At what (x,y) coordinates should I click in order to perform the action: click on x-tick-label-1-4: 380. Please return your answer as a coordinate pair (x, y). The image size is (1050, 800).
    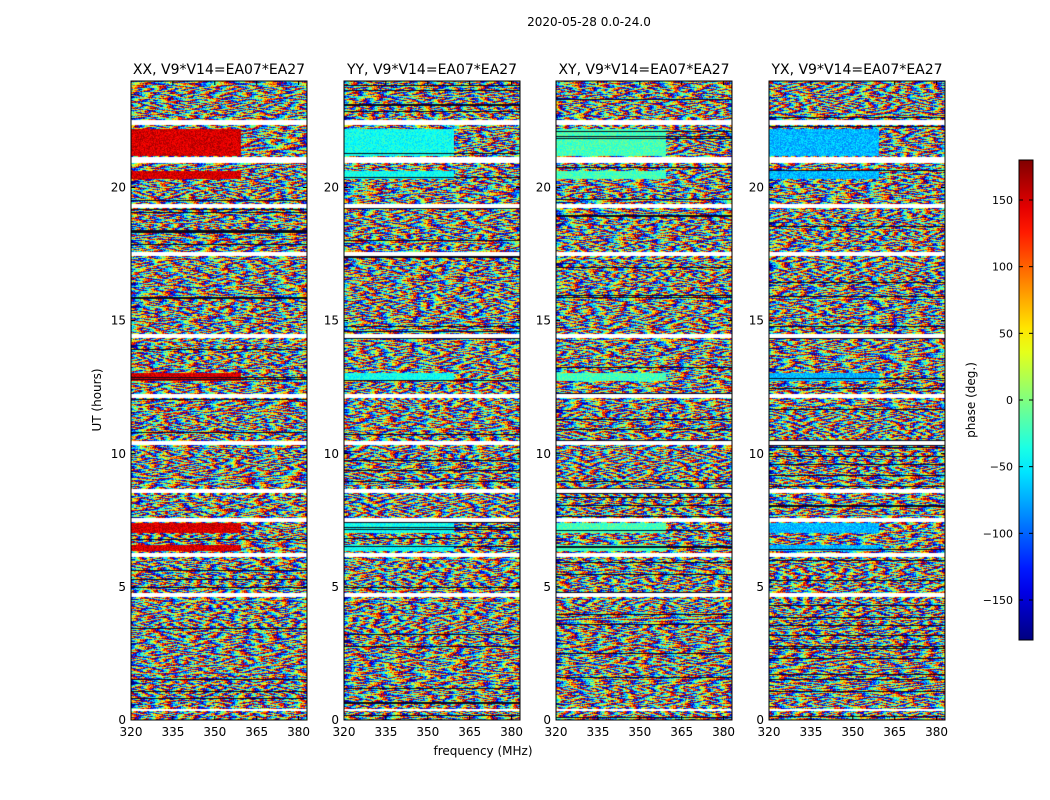
    Looking at the image, I should click on (511, 732).